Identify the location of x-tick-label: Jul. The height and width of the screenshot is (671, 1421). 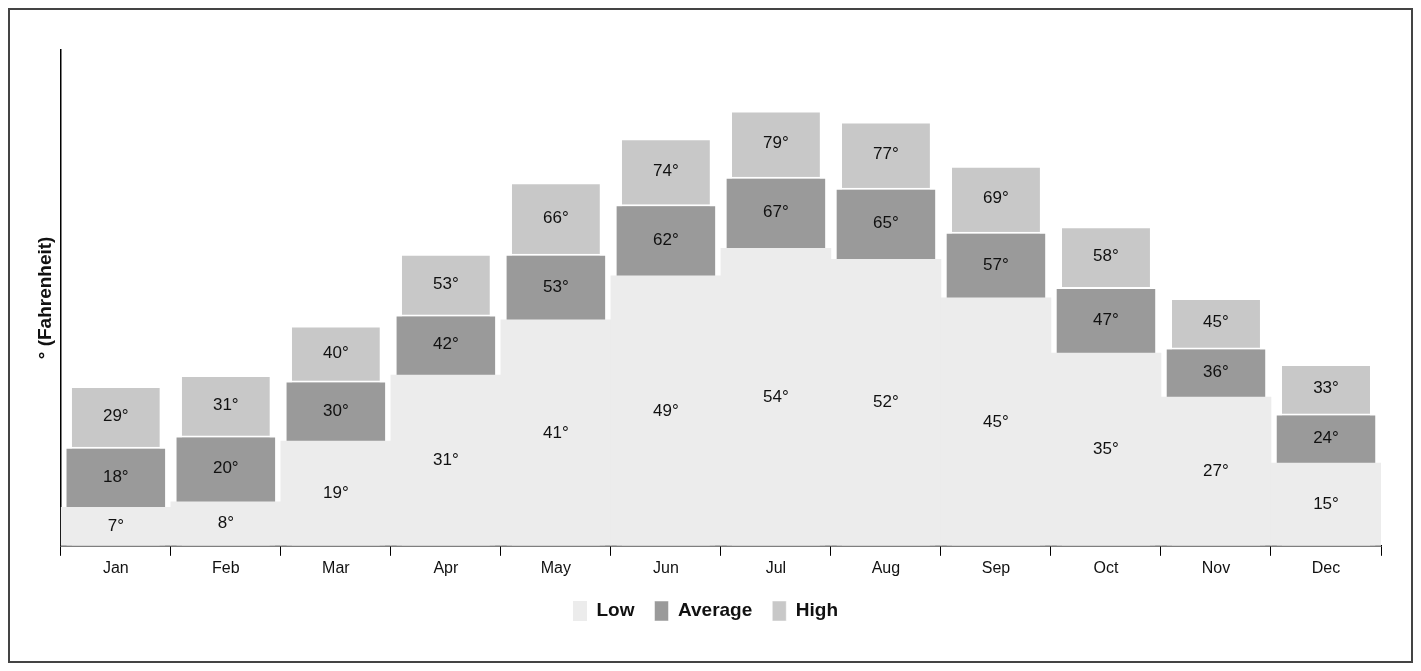
(776, 567).